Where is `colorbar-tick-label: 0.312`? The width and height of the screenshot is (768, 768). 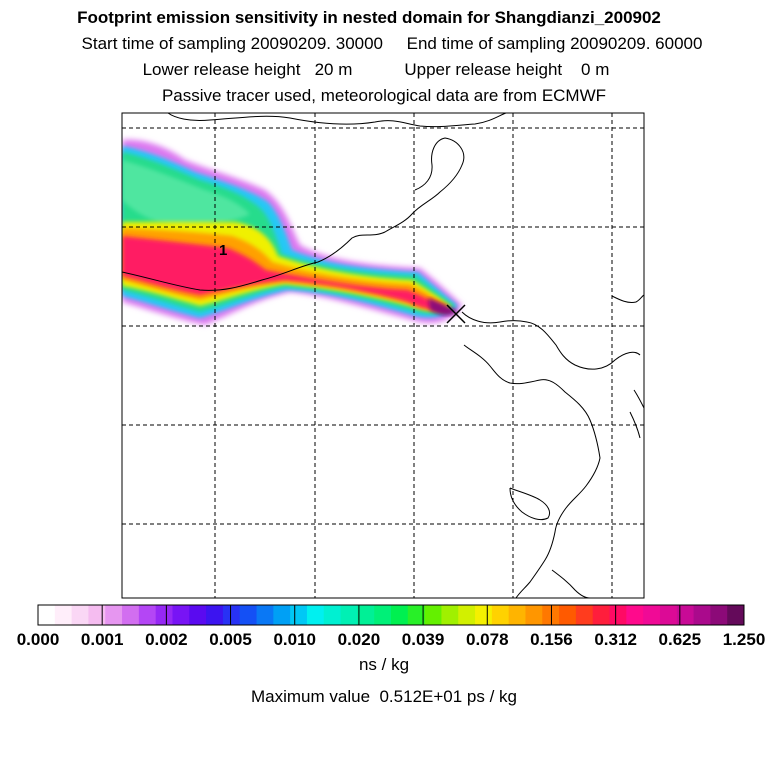 colorbar-tick-label: 0.312 is located at coordinates (615, 639).